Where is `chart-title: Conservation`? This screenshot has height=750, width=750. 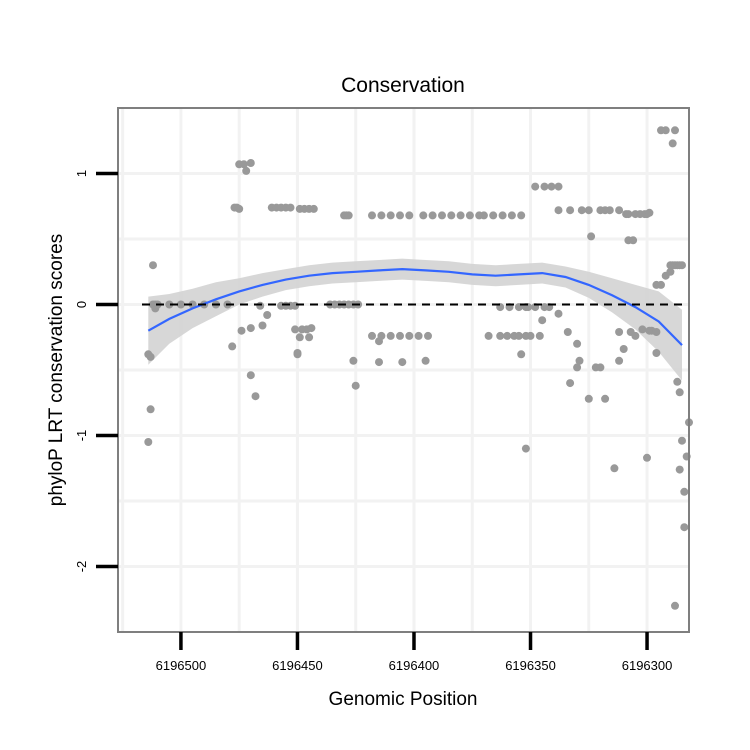
chart-title: Conservation is located at coordinates (403, 85).